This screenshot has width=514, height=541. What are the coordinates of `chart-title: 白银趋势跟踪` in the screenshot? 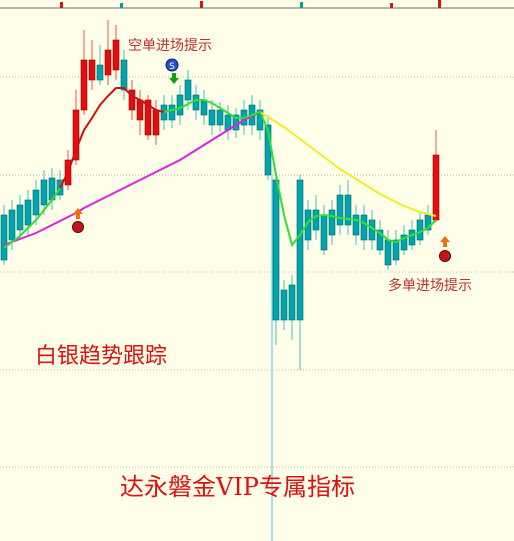 It's located at (101, 356).